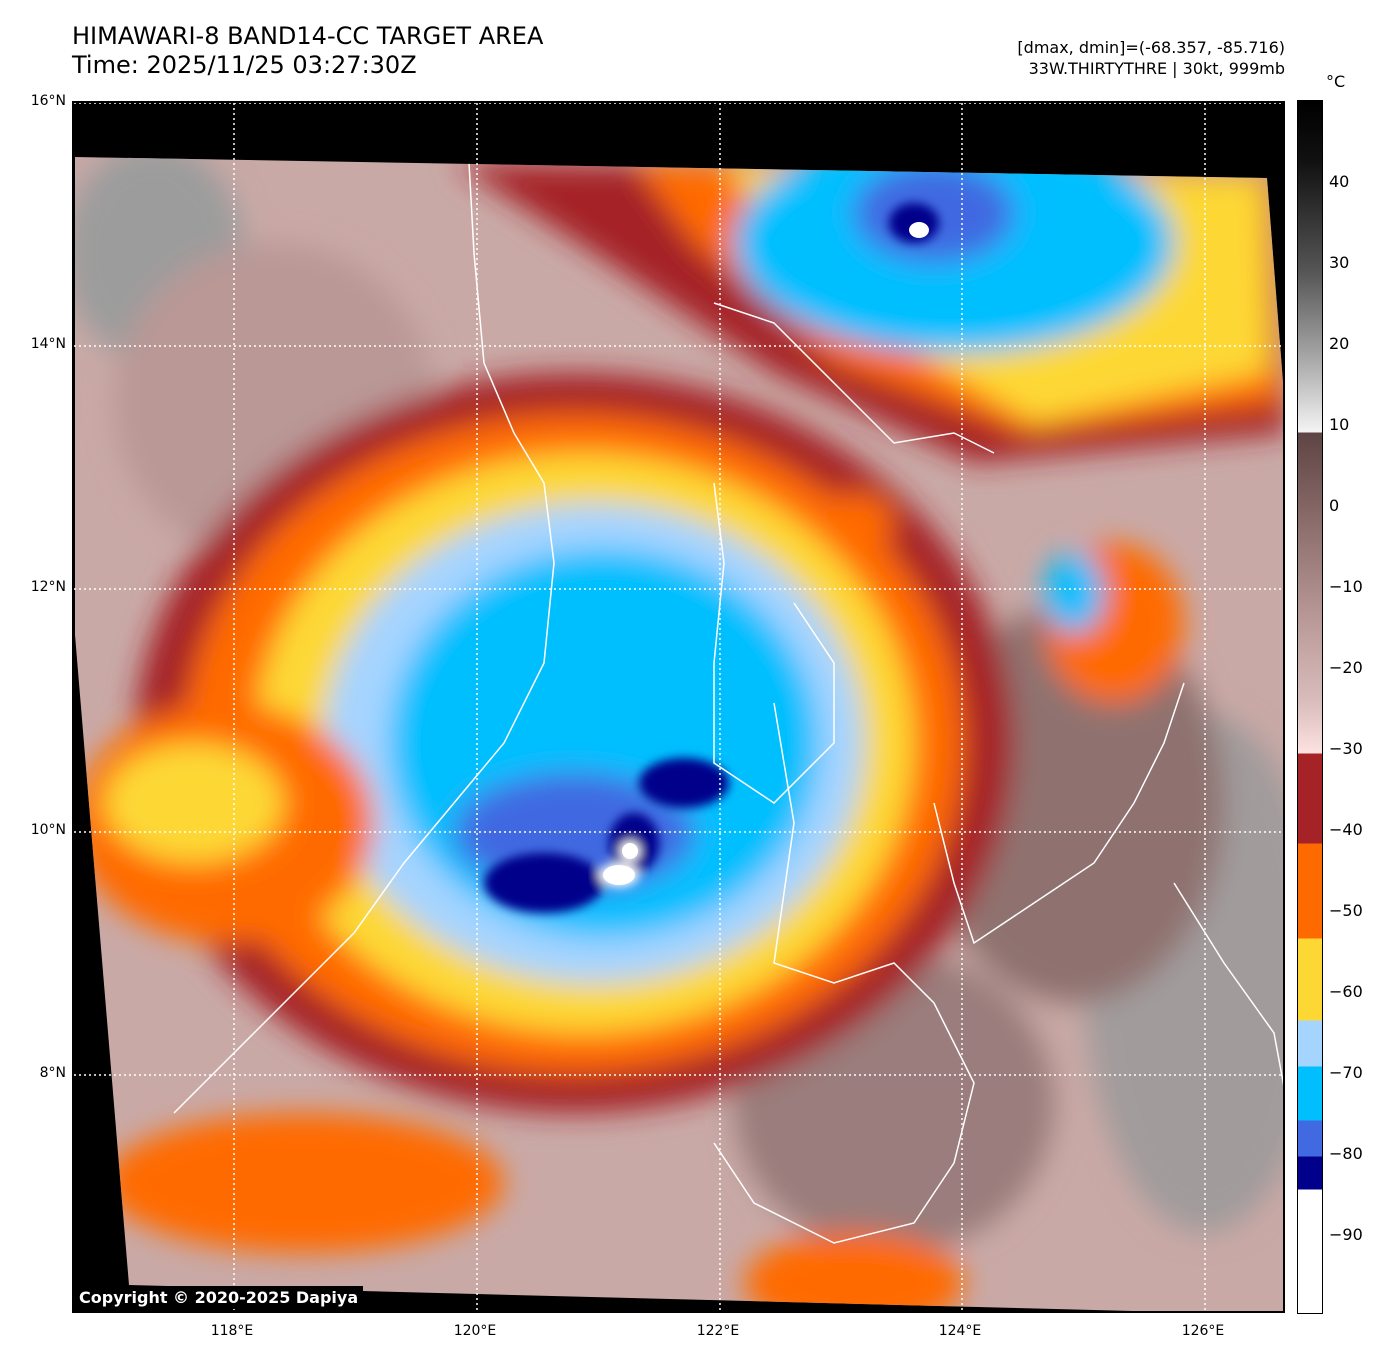 This screenshot has width=1390, height=1364. Describe the element at coordinates (1334, 505) in the screenshot. I see `colorbar-tick-label: 0` at that location.